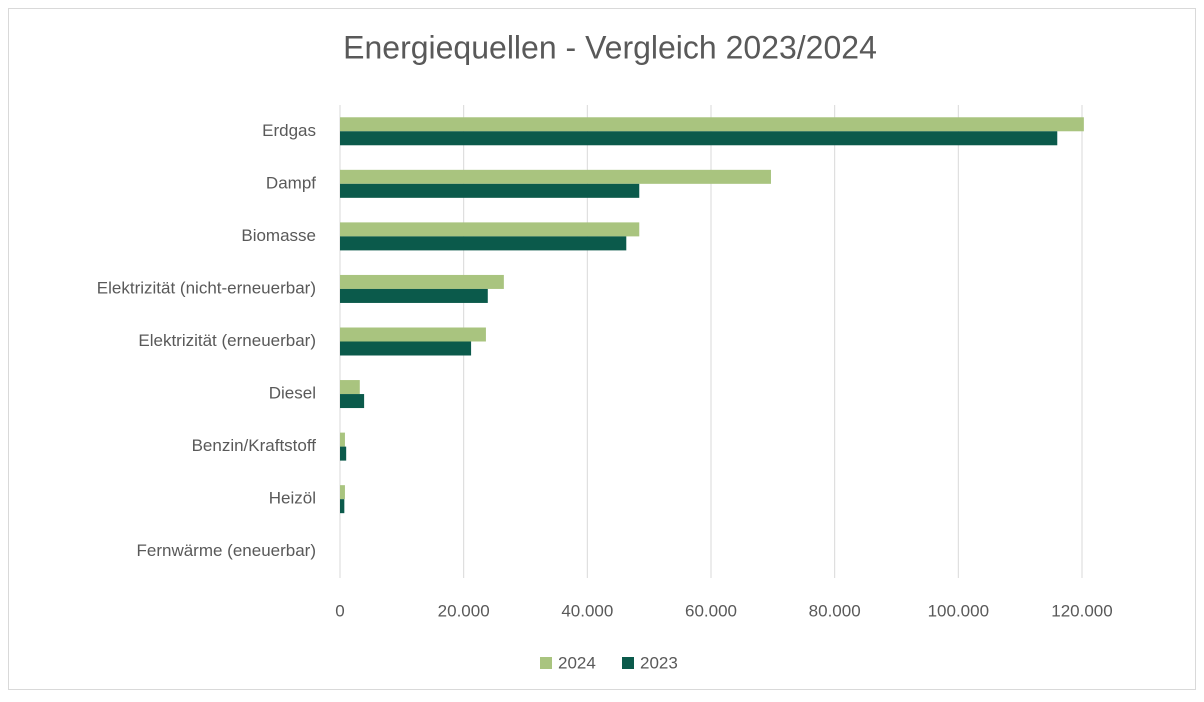  Describe the element at coordinates (292, 393) in the screenshot. I see `y-tick-label: Diesel` at that location.